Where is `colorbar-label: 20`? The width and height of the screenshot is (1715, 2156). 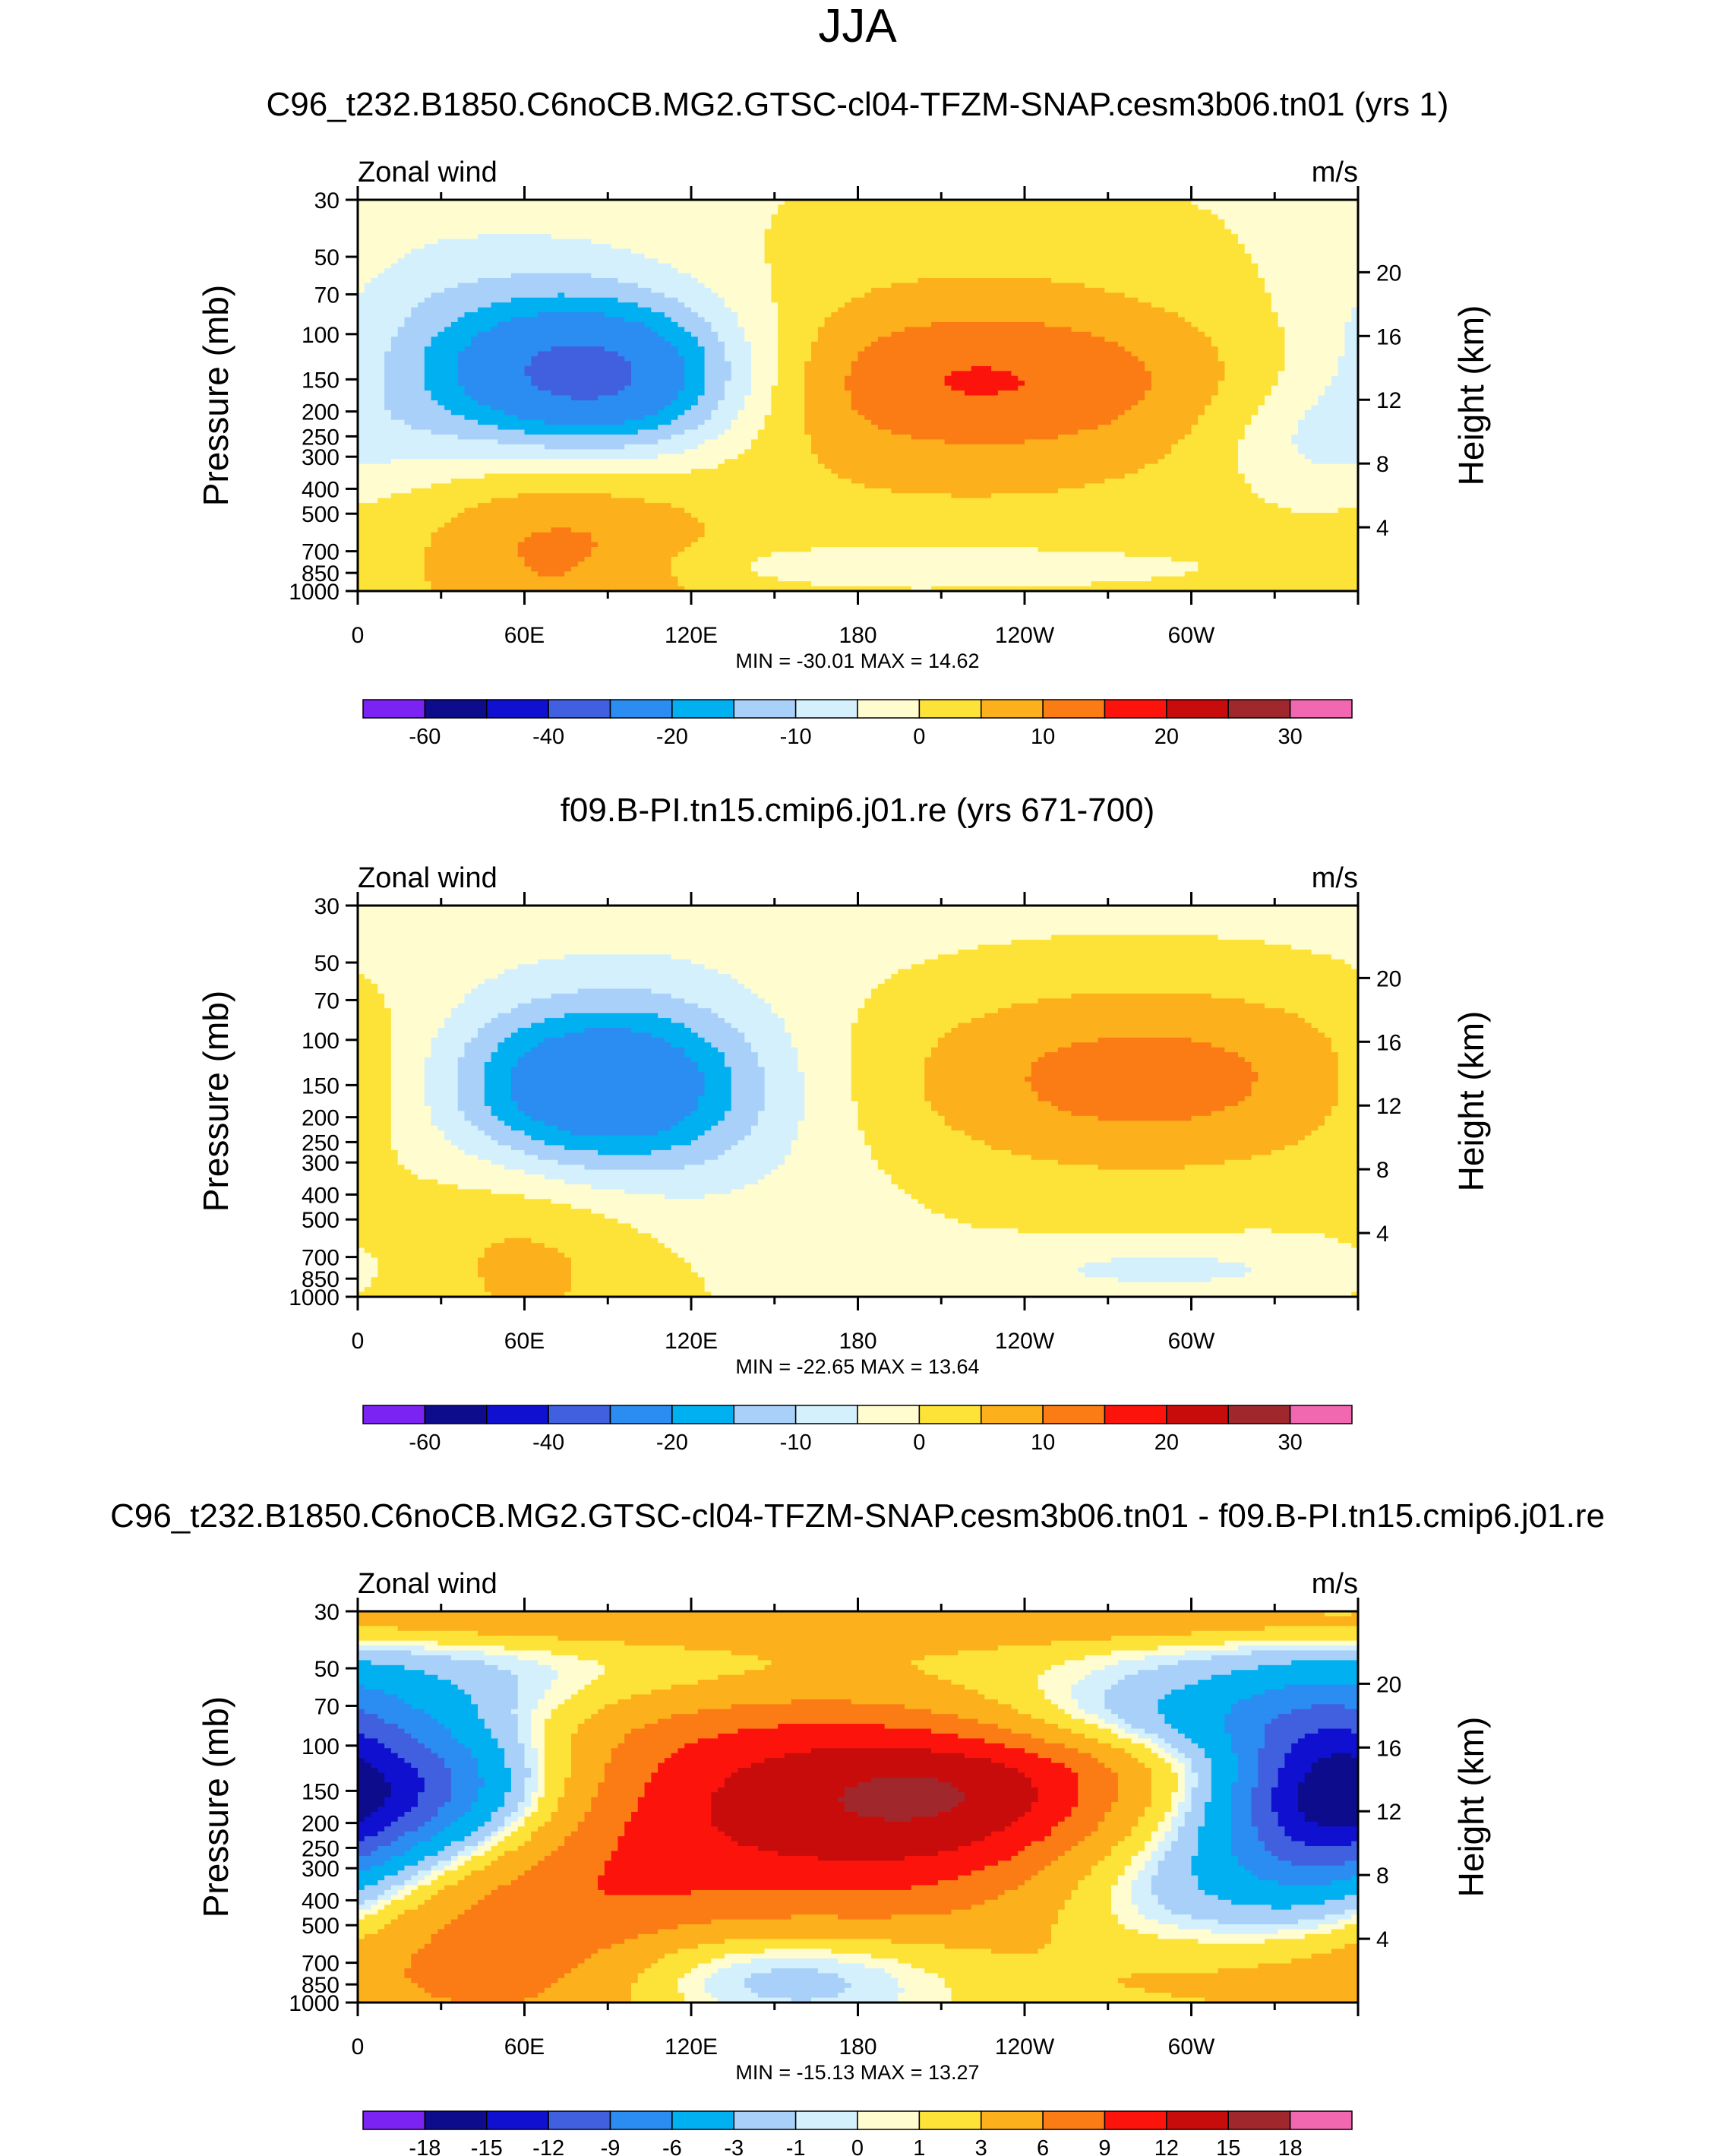 colorbar-label: 20 is located at coordinates (1166, 737).